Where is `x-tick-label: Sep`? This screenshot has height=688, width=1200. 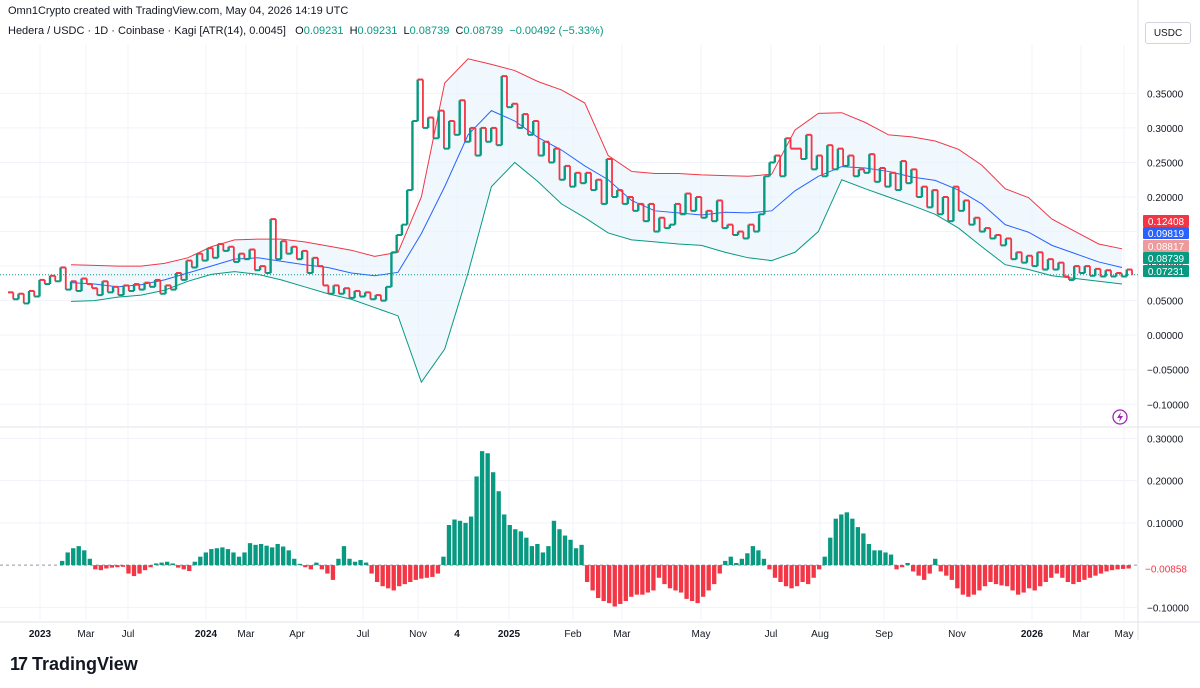 x-tick-label: Sep is located at coordinates (884, 634).